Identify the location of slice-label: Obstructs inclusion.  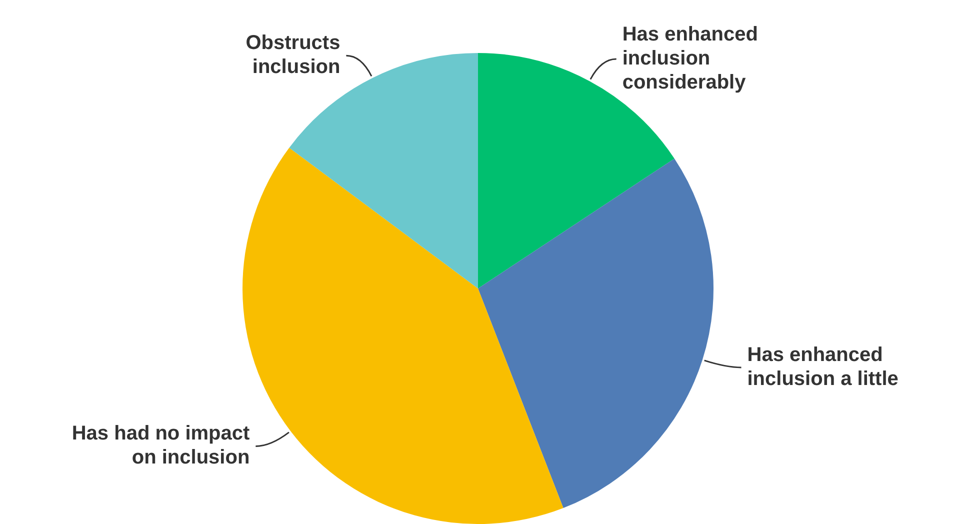
(293, 55).